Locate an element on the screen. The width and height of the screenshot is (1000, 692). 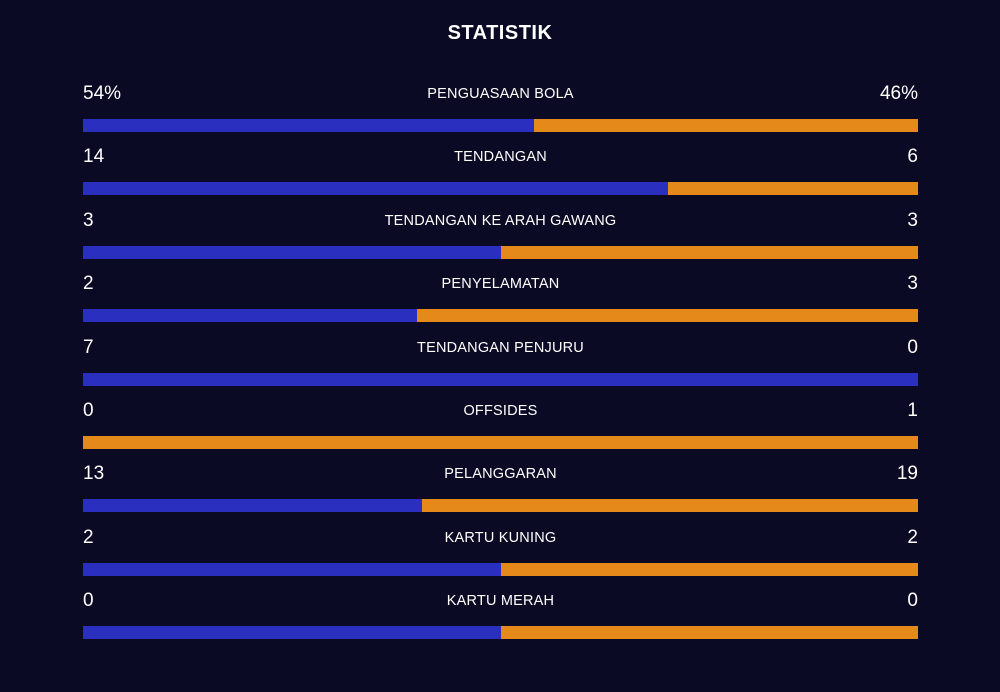
stat-label: KARTU KUNING is located at coordinates (500, 537).